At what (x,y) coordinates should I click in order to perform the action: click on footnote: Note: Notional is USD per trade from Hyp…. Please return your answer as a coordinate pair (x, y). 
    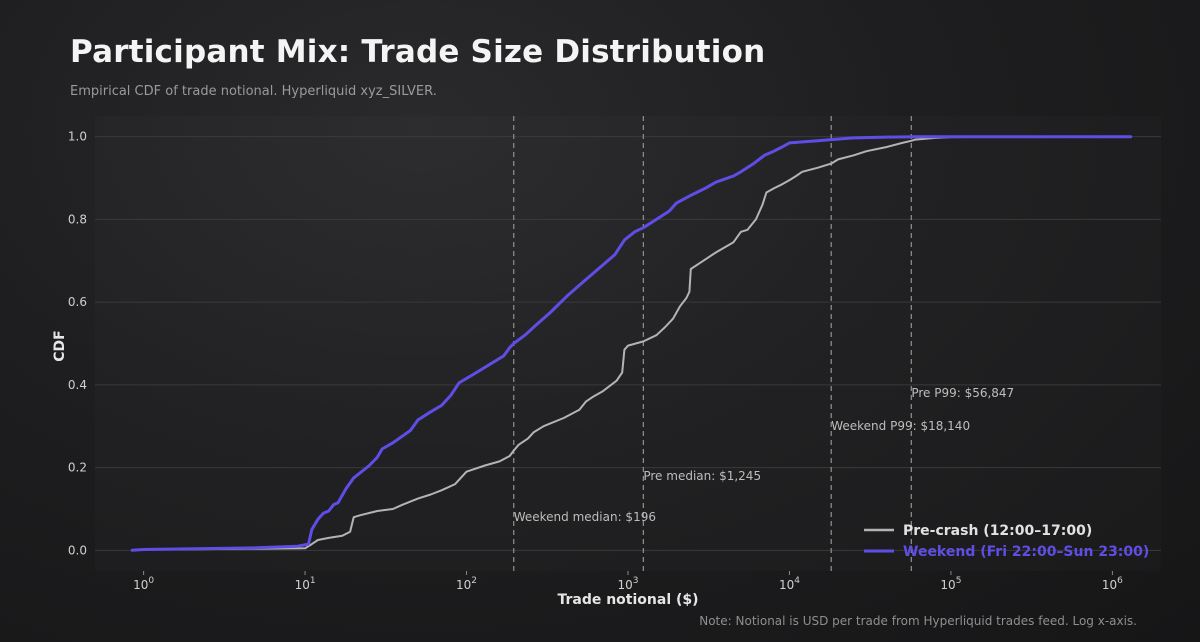
    Looking at the image, I should click on (918, 621).